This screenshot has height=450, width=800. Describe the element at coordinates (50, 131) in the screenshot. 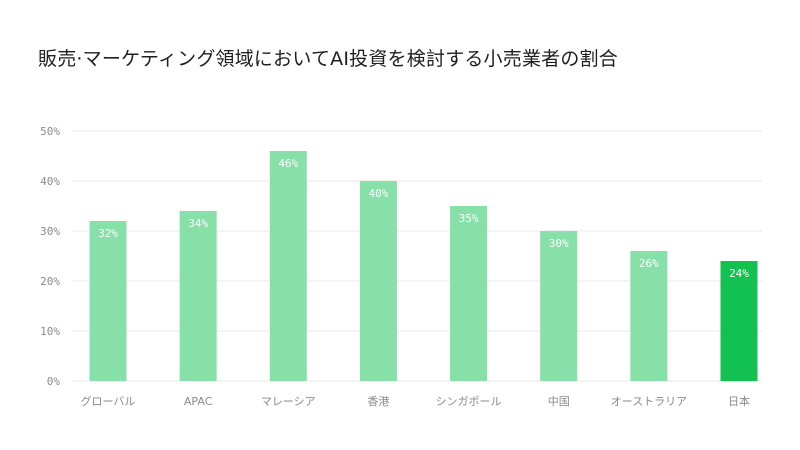

I see `y-tick-label: 50%` at that location.